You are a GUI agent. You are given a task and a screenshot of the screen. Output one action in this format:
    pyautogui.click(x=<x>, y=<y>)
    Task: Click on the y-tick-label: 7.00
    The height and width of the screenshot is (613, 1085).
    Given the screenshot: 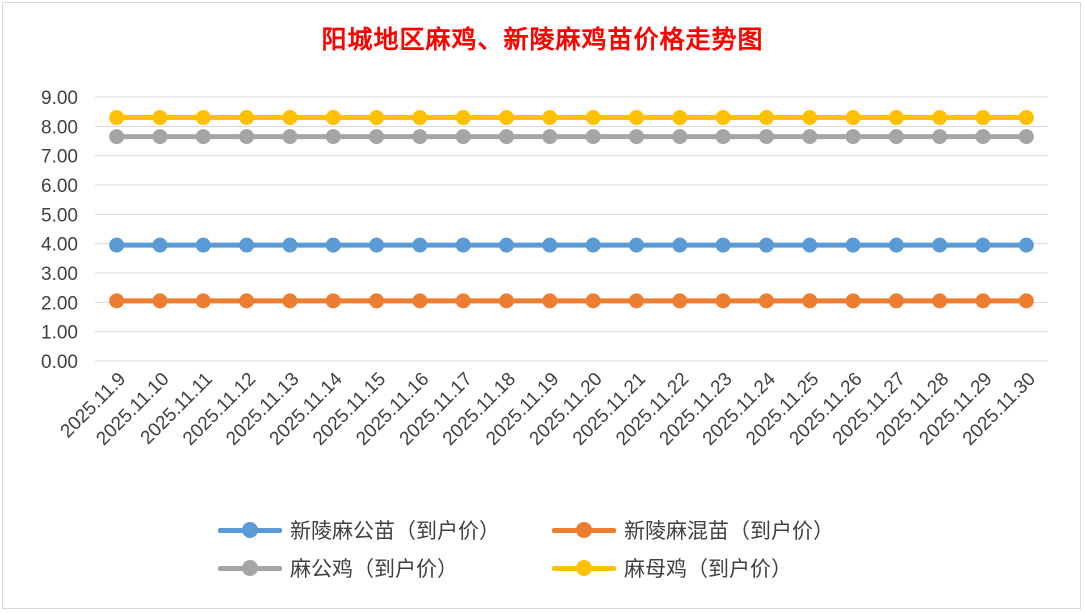 What is the action you would take?
    pyautogui.click(x=59, y=157)
    